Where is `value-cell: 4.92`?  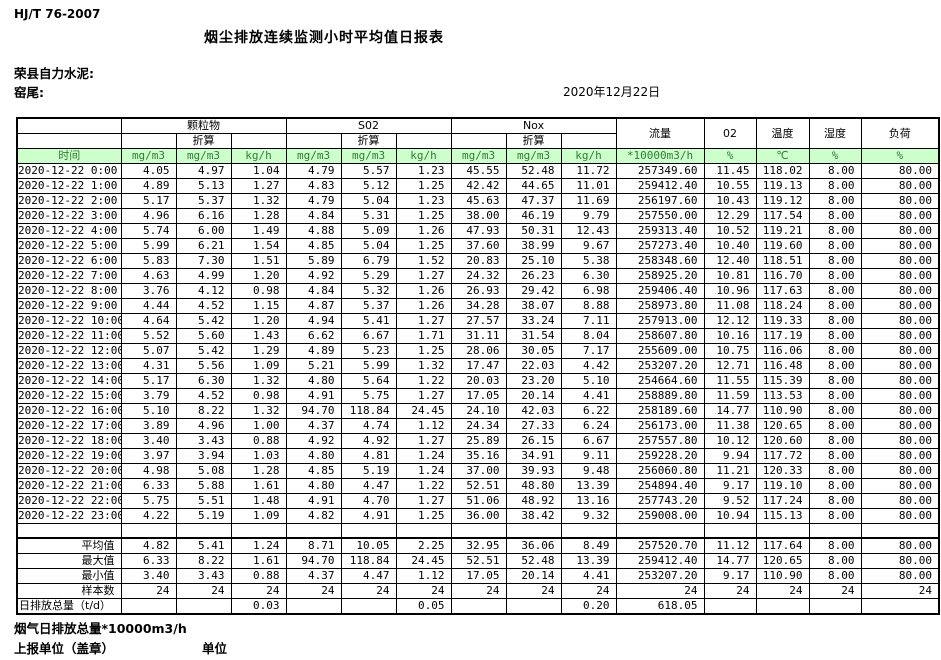 value-cell: 4.92 is located at coordinates (313, 276).